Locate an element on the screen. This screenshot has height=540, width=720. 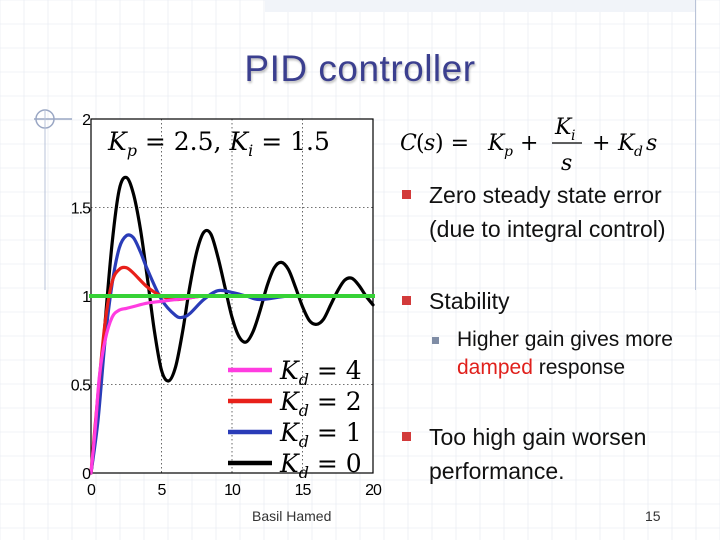
y-tick-label: 1 is located at coordinates (86, 297).